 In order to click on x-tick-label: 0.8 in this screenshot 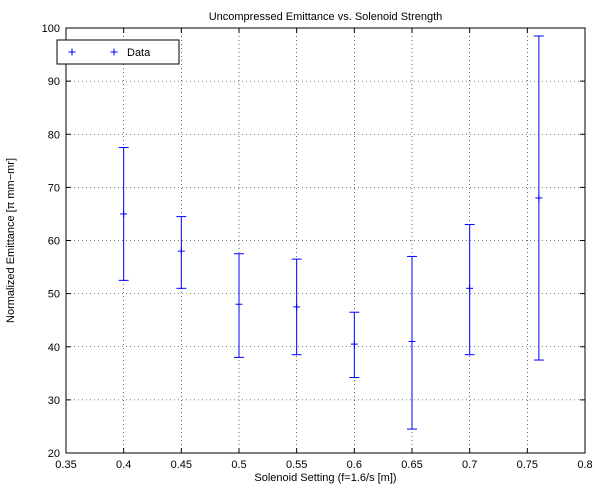, I will do `click(584, 465)`.